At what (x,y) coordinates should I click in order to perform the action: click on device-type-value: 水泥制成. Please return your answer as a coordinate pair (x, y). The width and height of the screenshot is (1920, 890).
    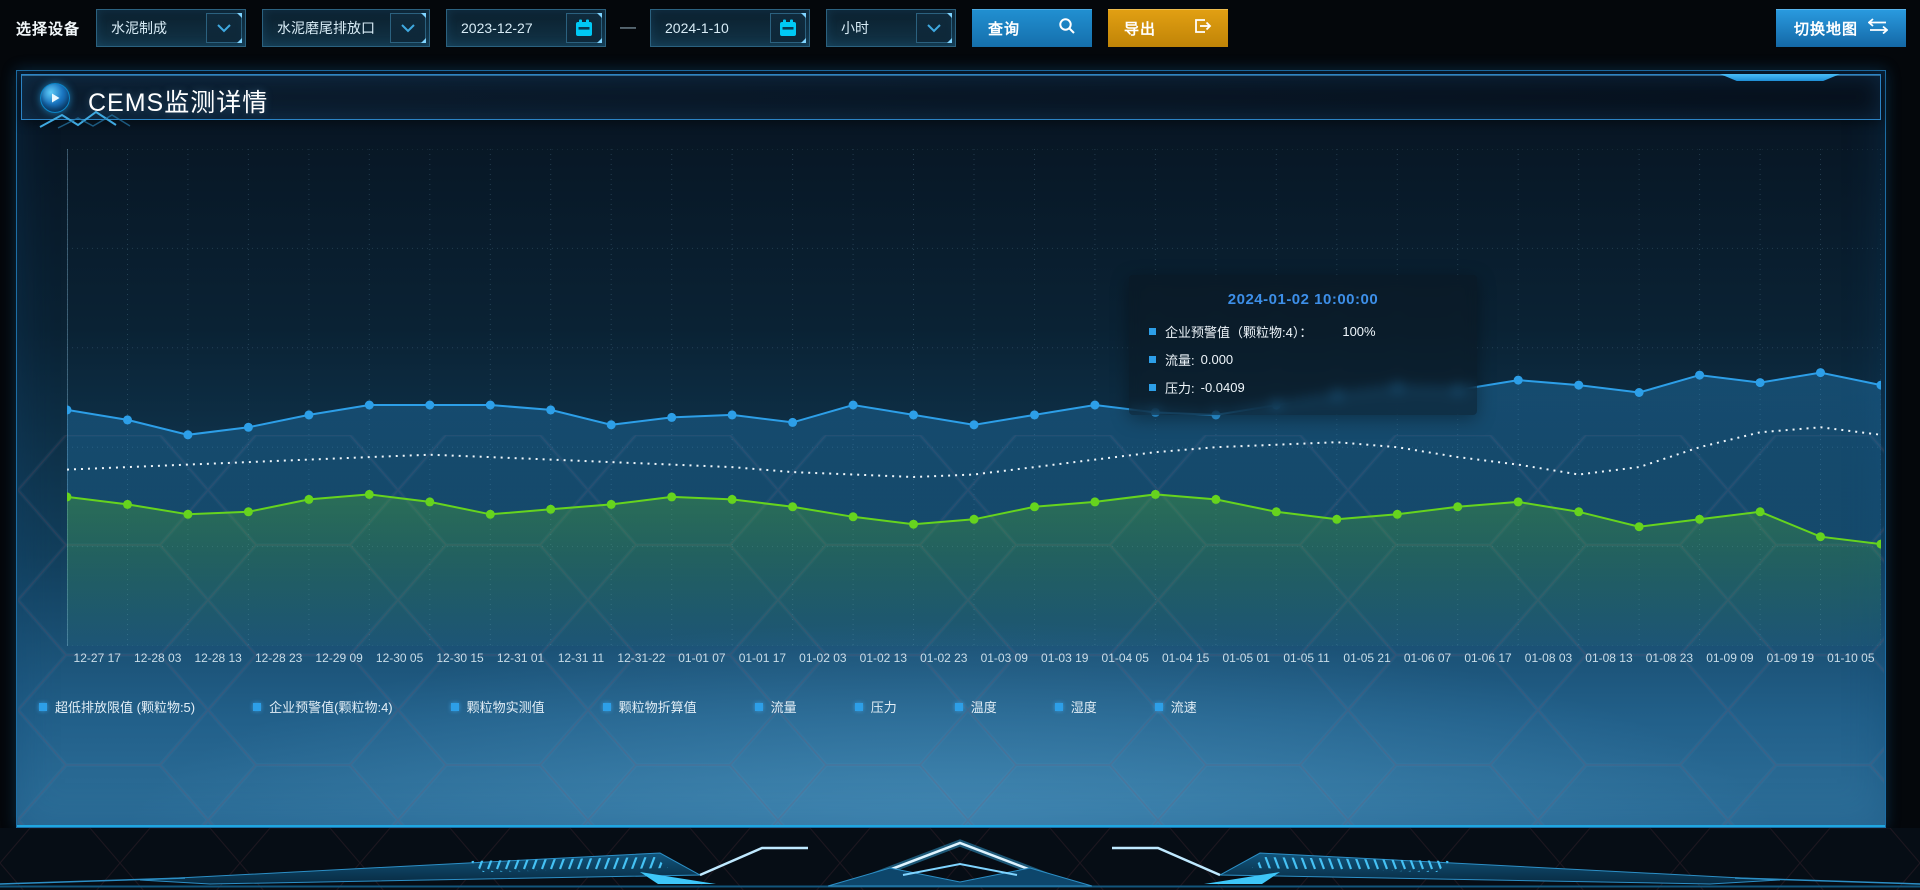
    Looking at the image, I should click on (139, 28).